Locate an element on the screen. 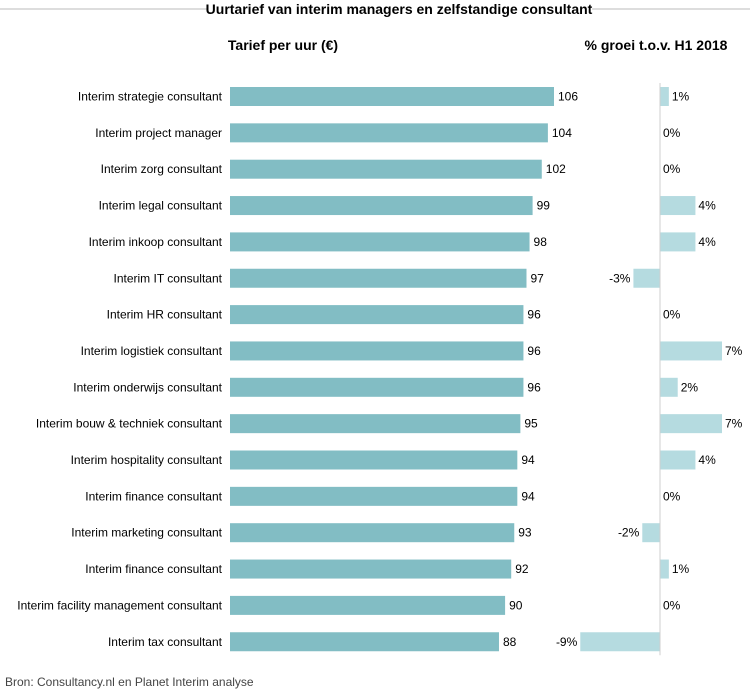 The image size is (750, 693). category-label: Interim HR consultant is located at coordinates (165, 315).